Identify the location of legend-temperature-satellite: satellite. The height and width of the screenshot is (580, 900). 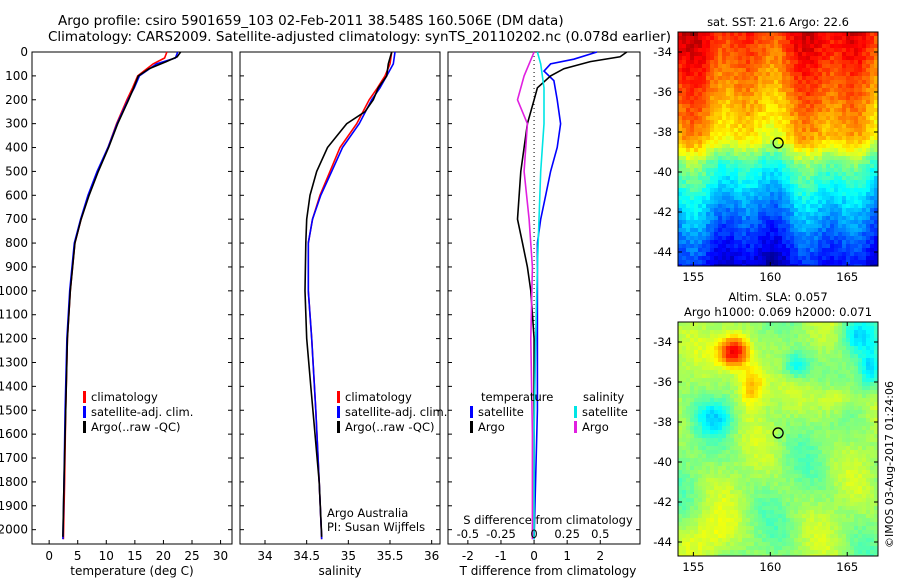
(501, 412).